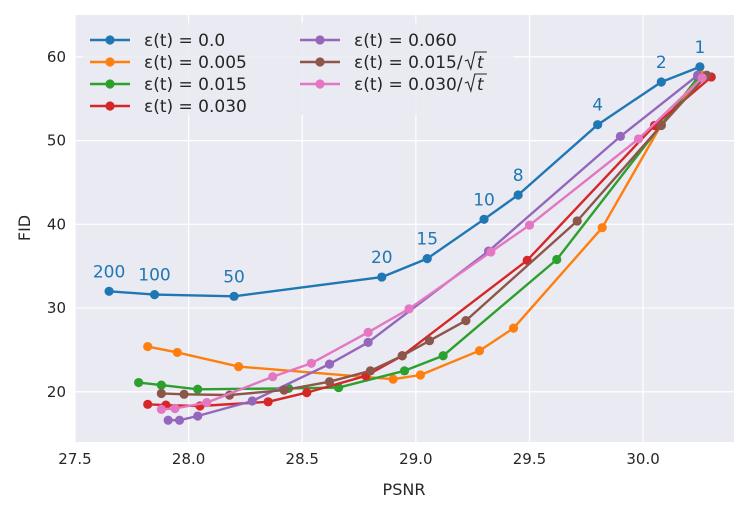 The width and height of the screenshot is (748, 510). Describe the element at coordinates (529, 459) in the screenshot. I see `x-tick-label: 29.5` at that location.